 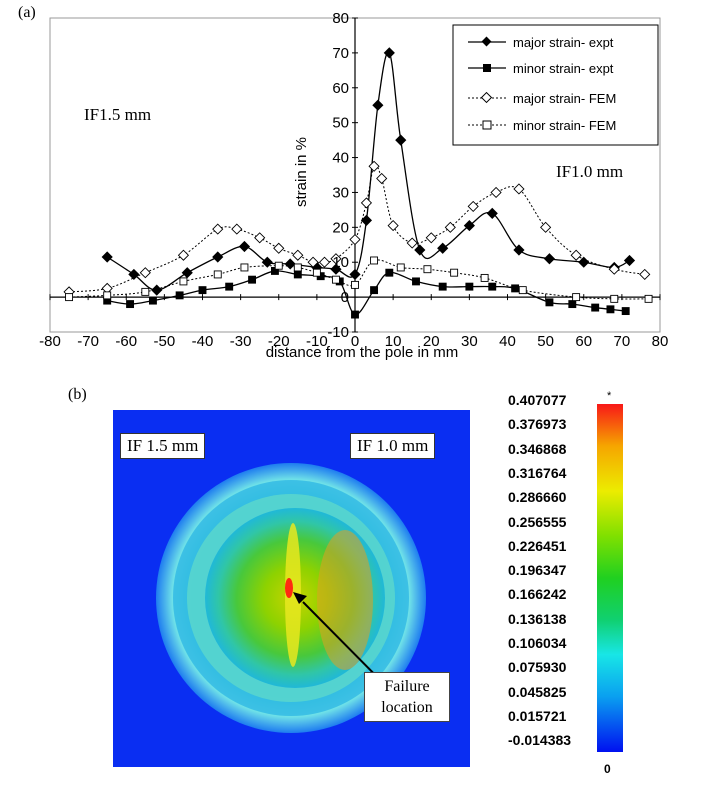 What do you see at coordinates (362, 352) in the screenshot?
I see `x-axis-label: distance from the pole in mm` at bounding box center [362, 352].